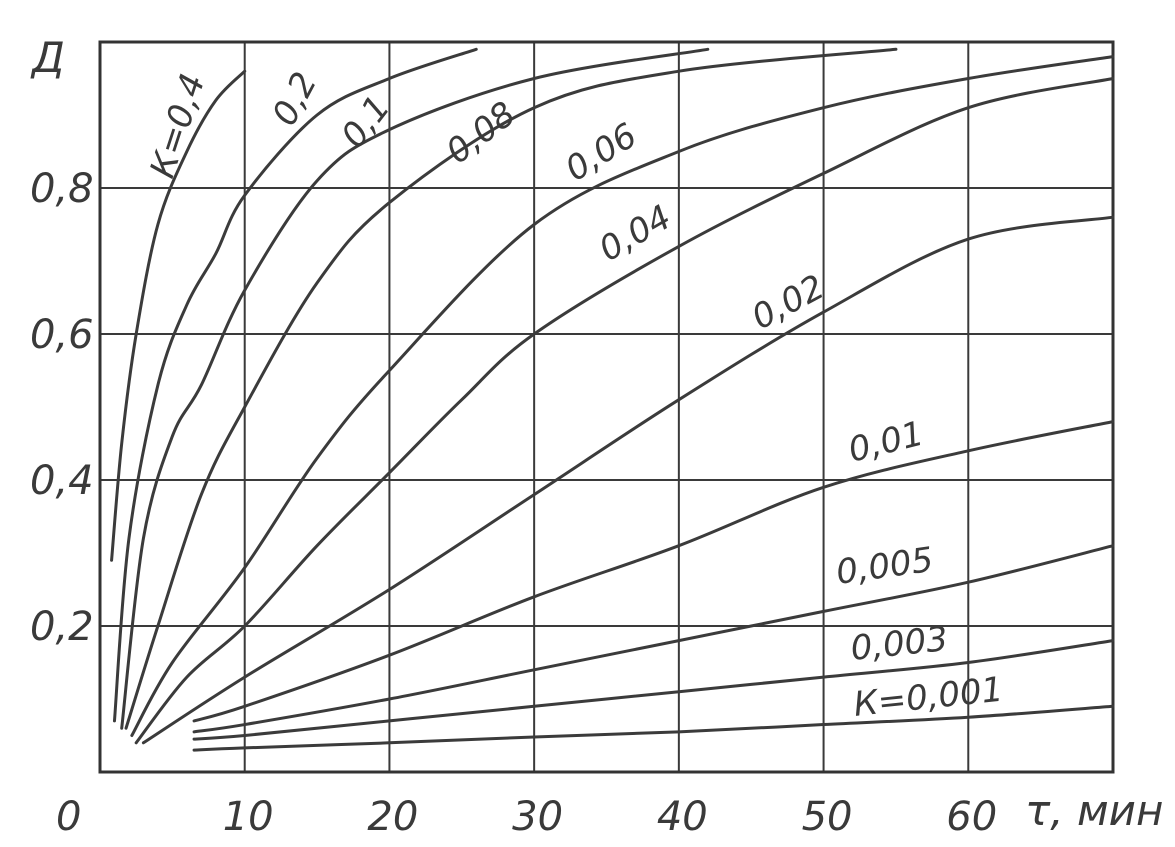 Image resolution: width=1175 pixels, height=847 pixels. What do you see at coordinates (68, 817) in the screenshot?
I see `x-tick-label: 0` at bounding box center [68, 817].